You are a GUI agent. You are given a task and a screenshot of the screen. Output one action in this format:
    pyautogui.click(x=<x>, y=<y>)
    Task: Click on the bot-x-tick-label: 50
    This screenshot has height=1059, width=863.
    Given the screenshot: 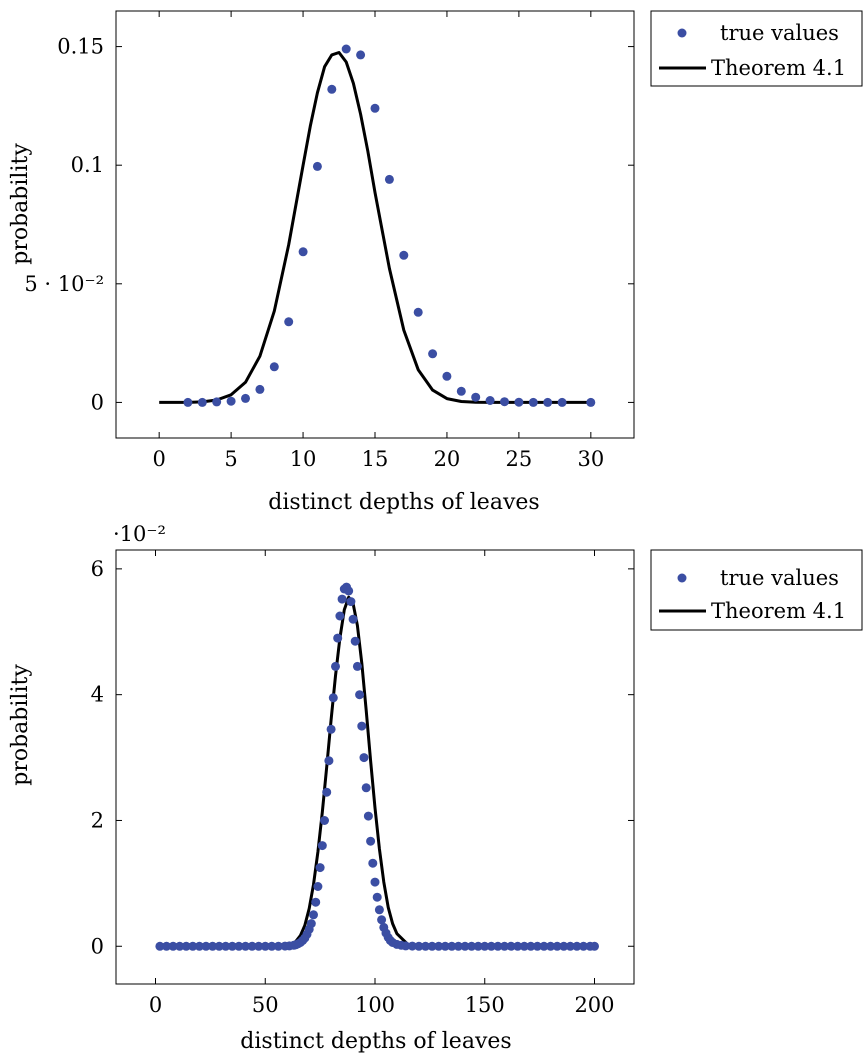 What is the action you would take?
    pyautogui.click(x=265, y=1005)
    